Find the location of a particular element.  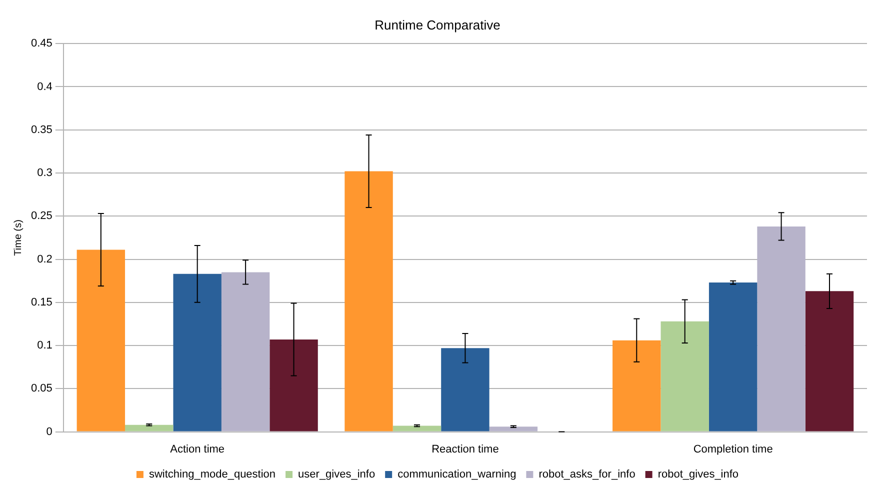

y-tick-label: 0.1 is located at coordinates (44, 346).